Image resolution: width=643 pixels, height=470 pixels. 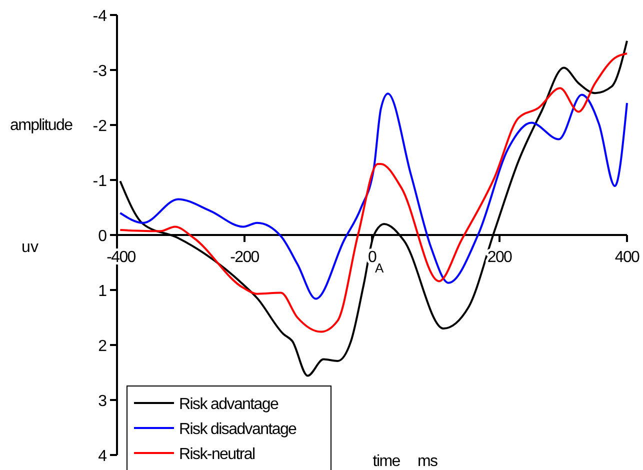 What do you see at coordinates (103, 291) in the screenshot?
I see `y-tick-label: 1` at bounding box center [103, 291].